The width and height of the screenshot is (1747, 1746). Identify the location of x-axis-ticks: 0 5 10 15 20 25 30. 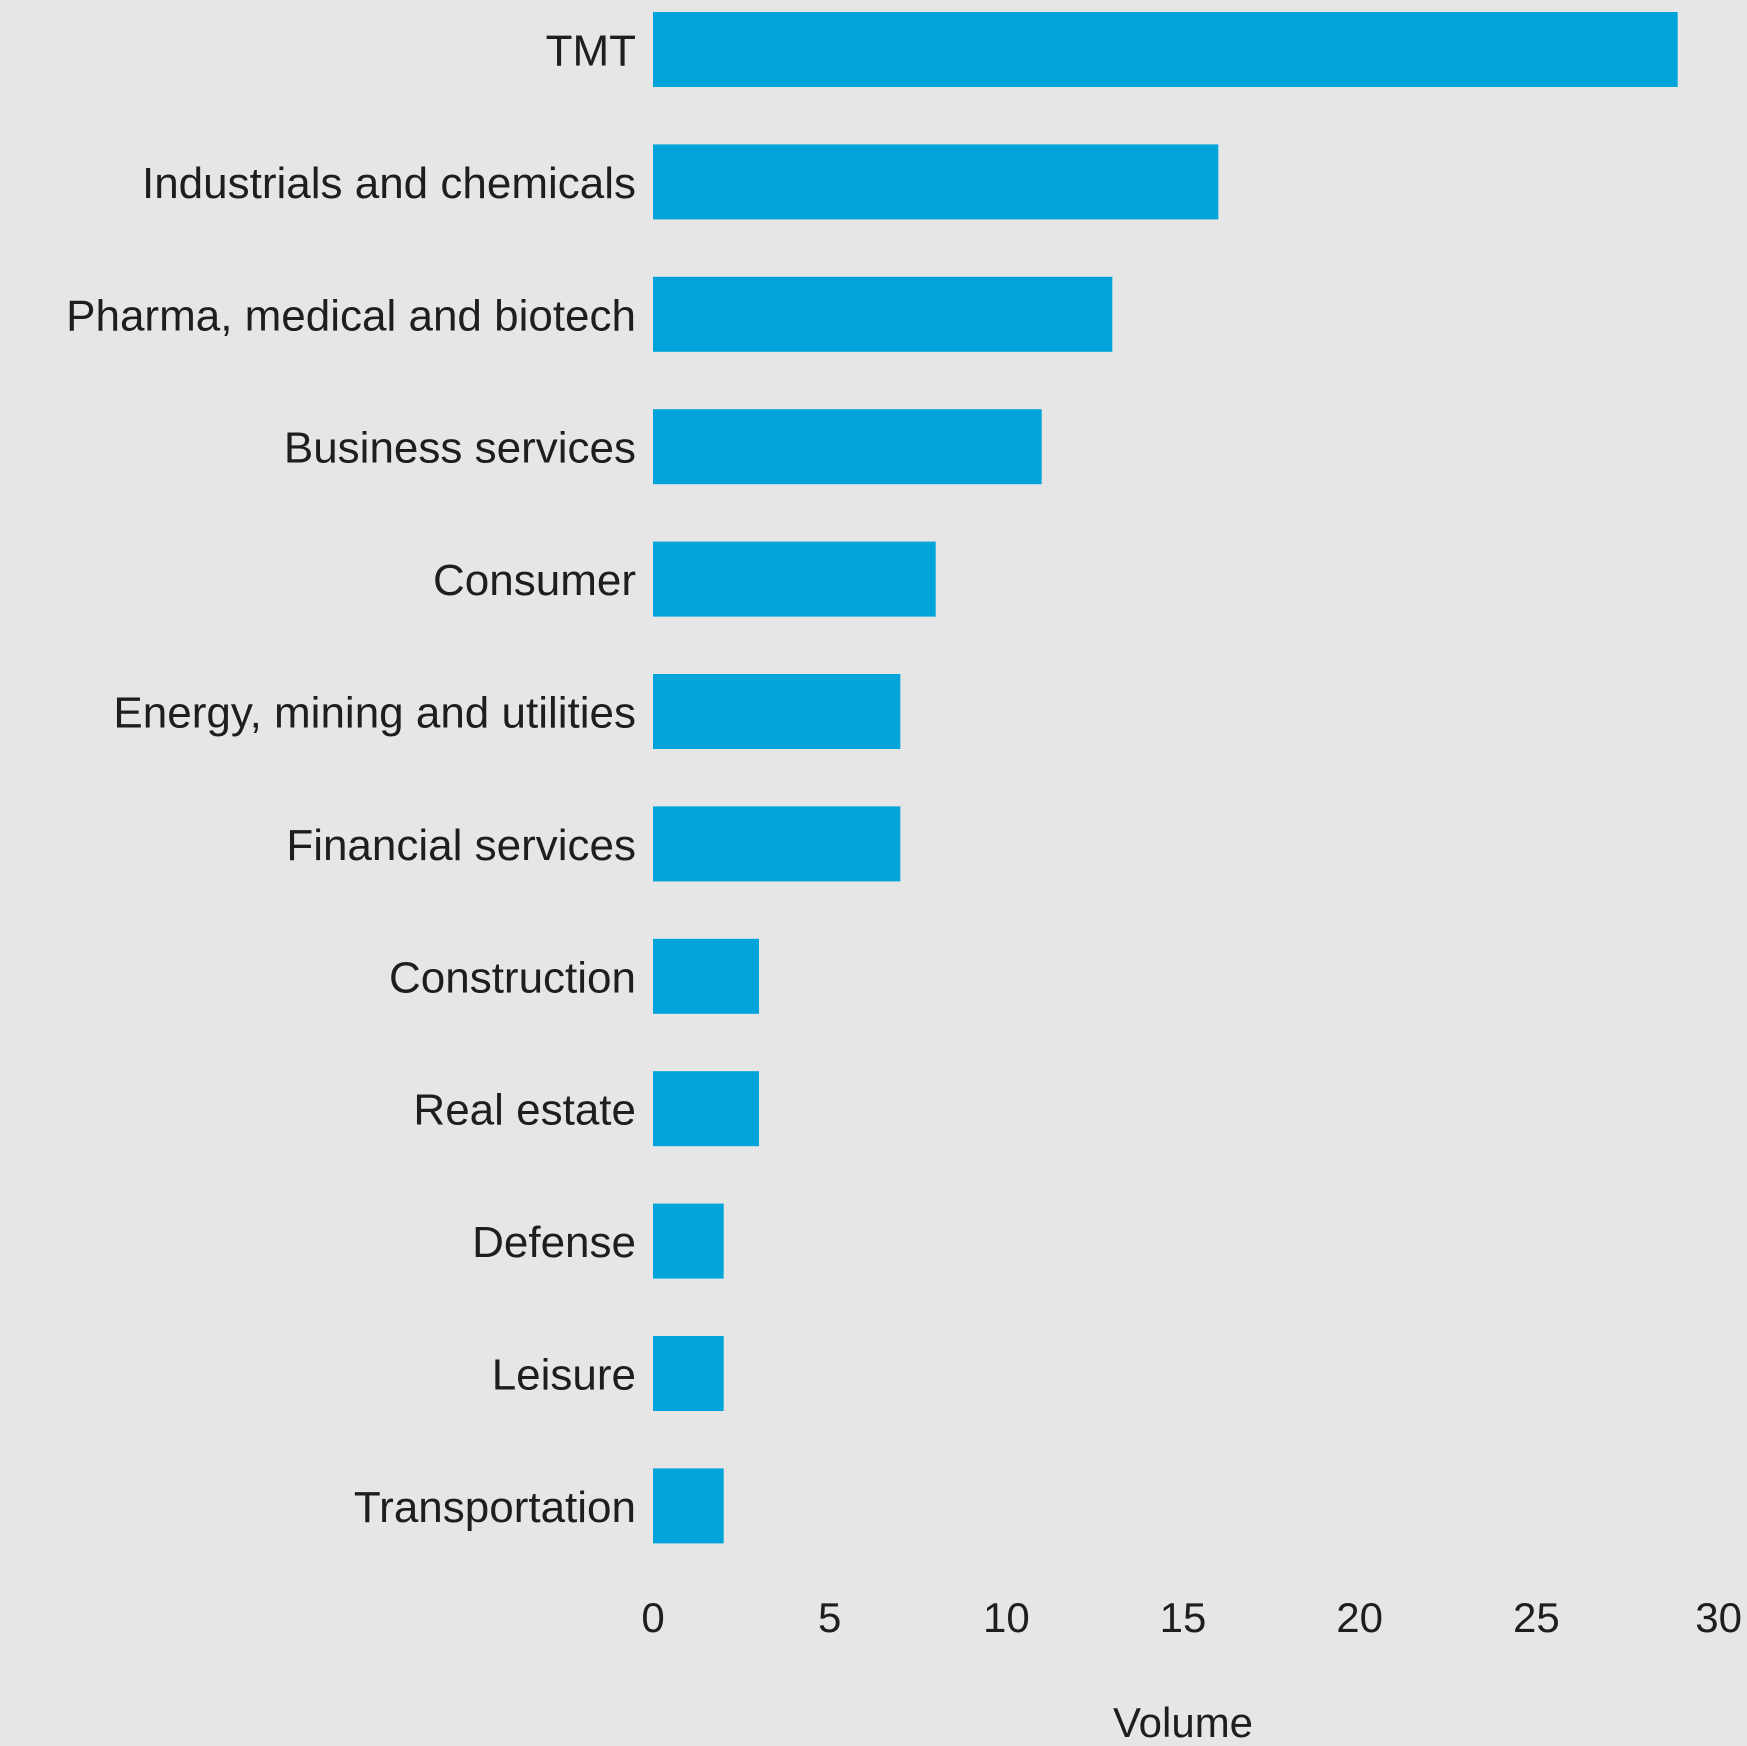
(1191, 1617).